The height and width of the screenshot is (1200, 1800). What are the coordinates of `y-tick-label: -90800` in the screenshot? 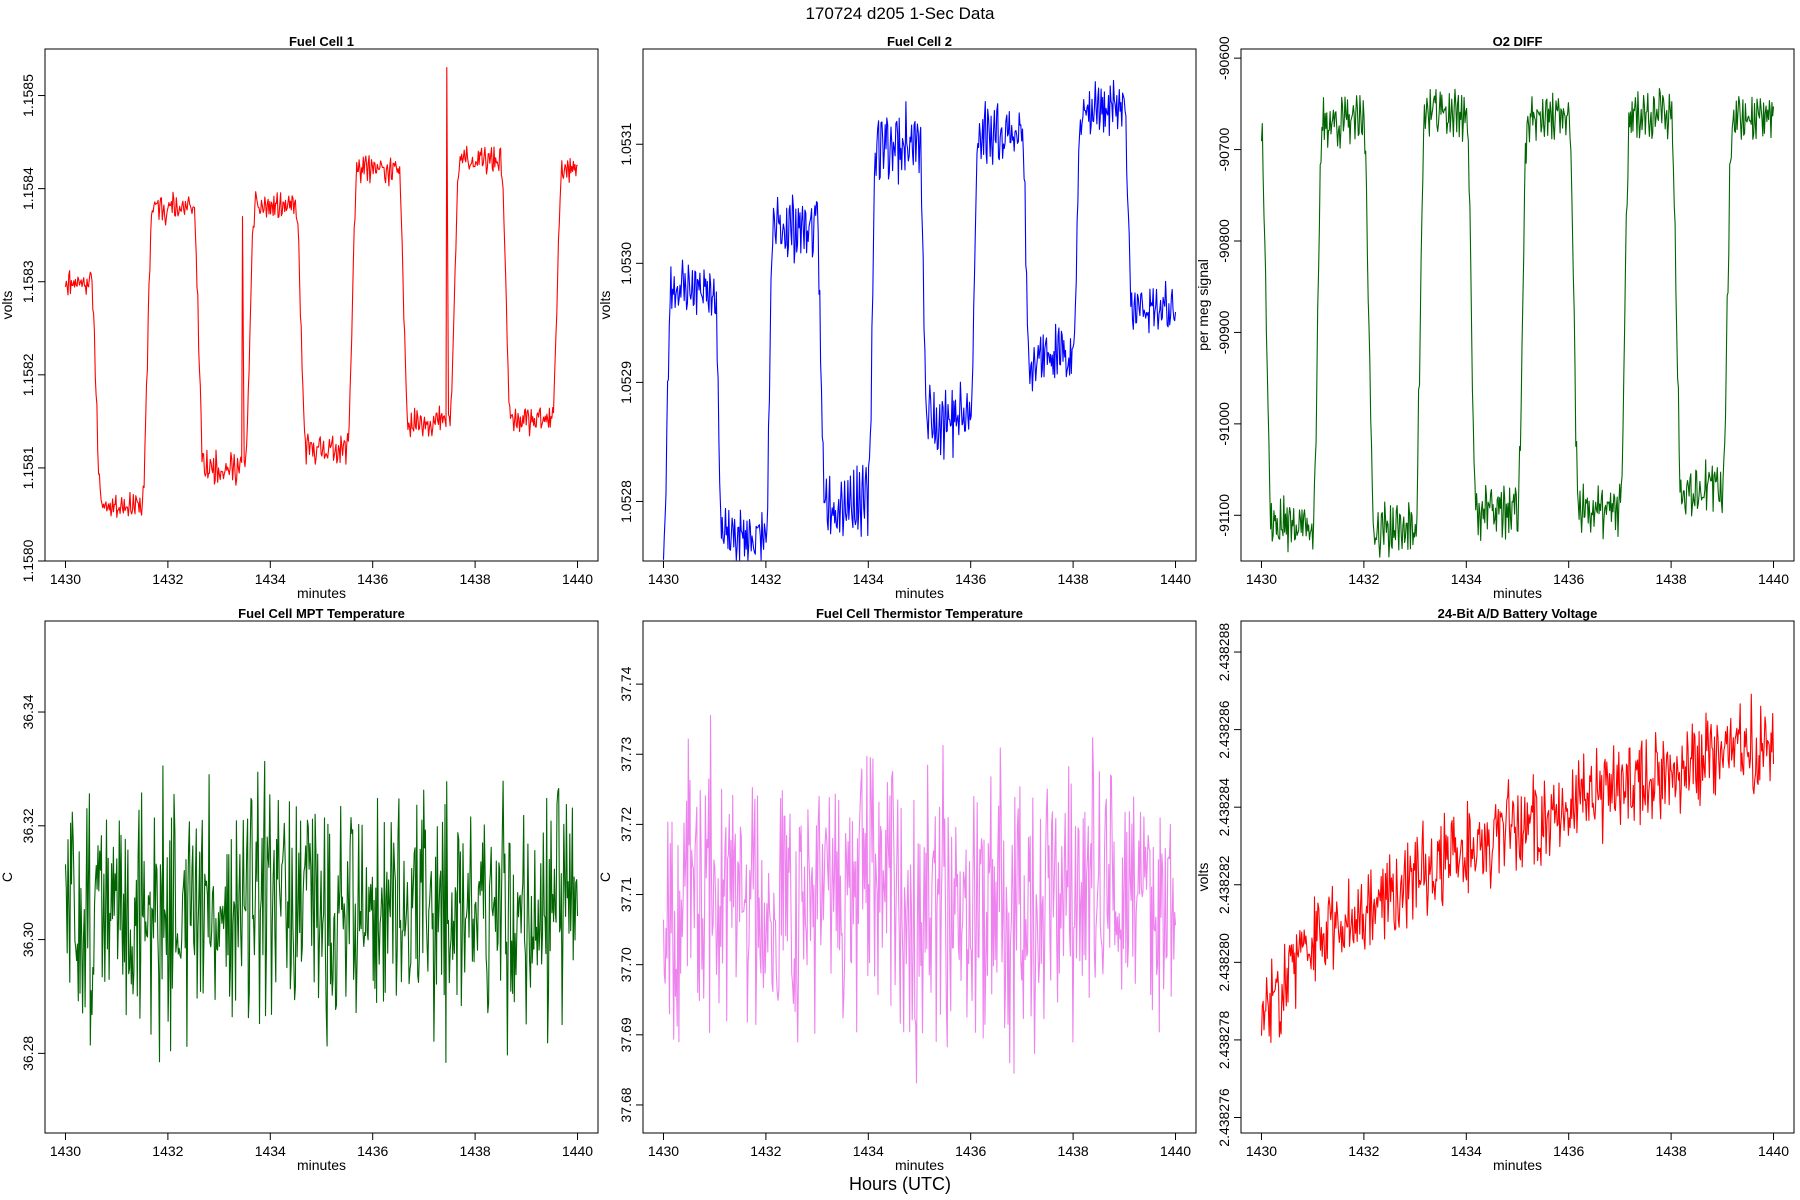 It's located at (1224, 241).